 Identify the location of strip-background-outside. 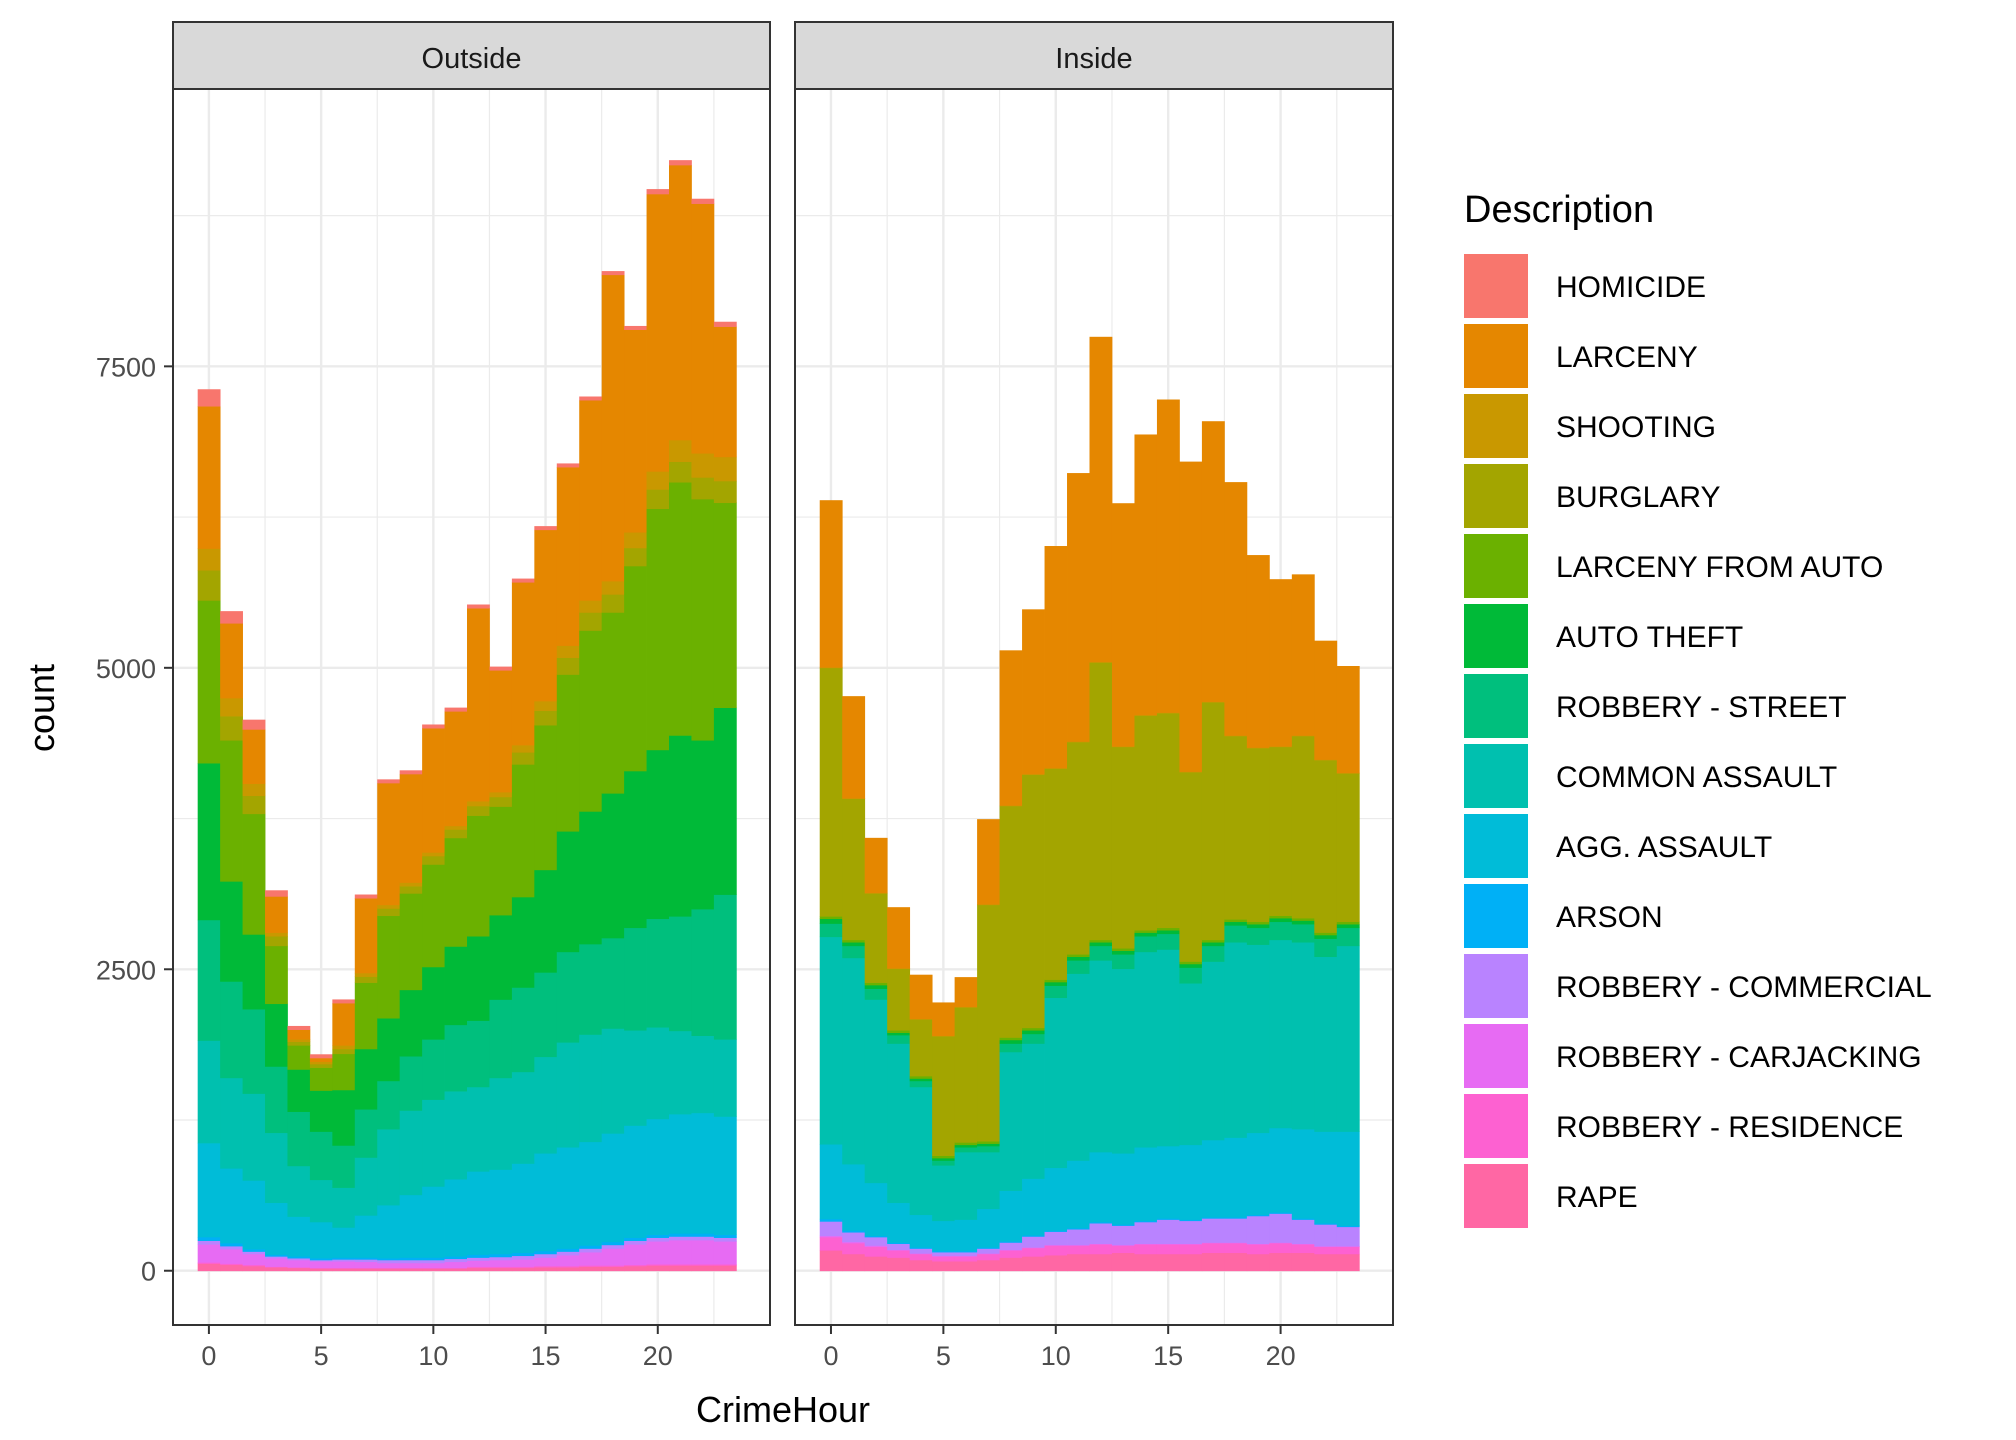
(471, 55).